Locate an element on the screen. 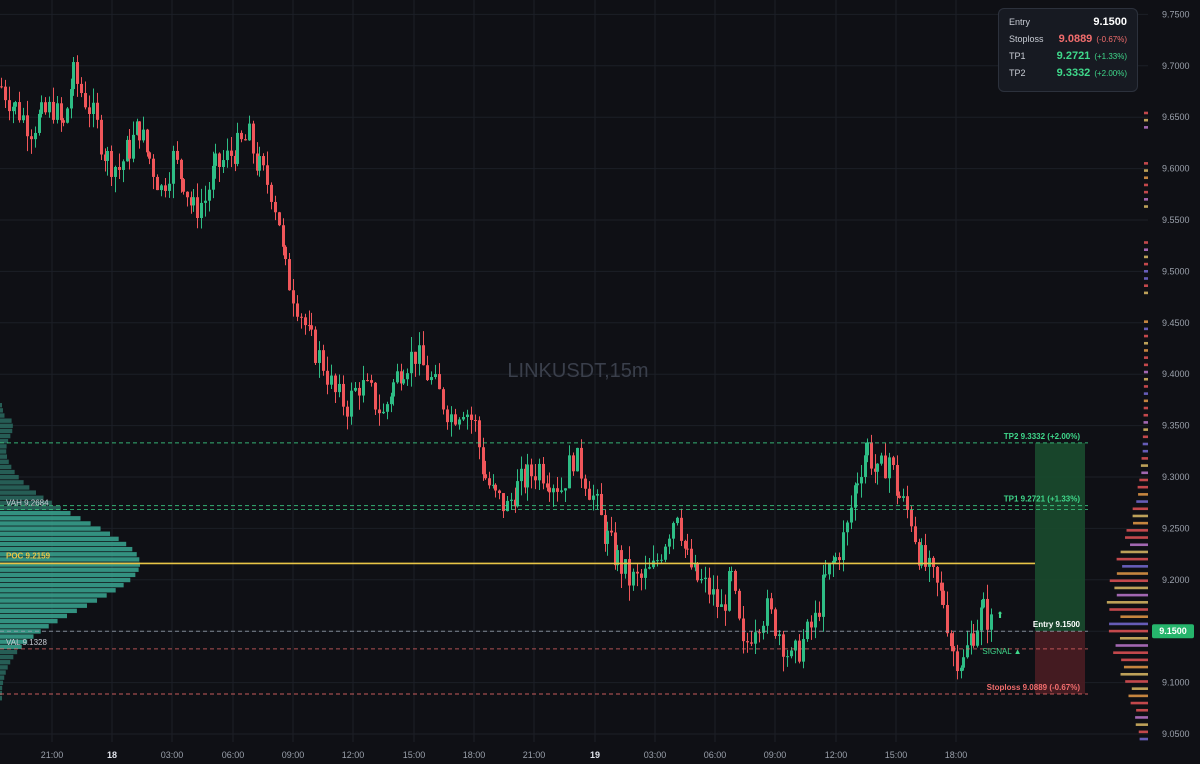 This screenshot has width=1200, height=764. tp1-value: 9.2721 is located at coordinates (1073, 56).